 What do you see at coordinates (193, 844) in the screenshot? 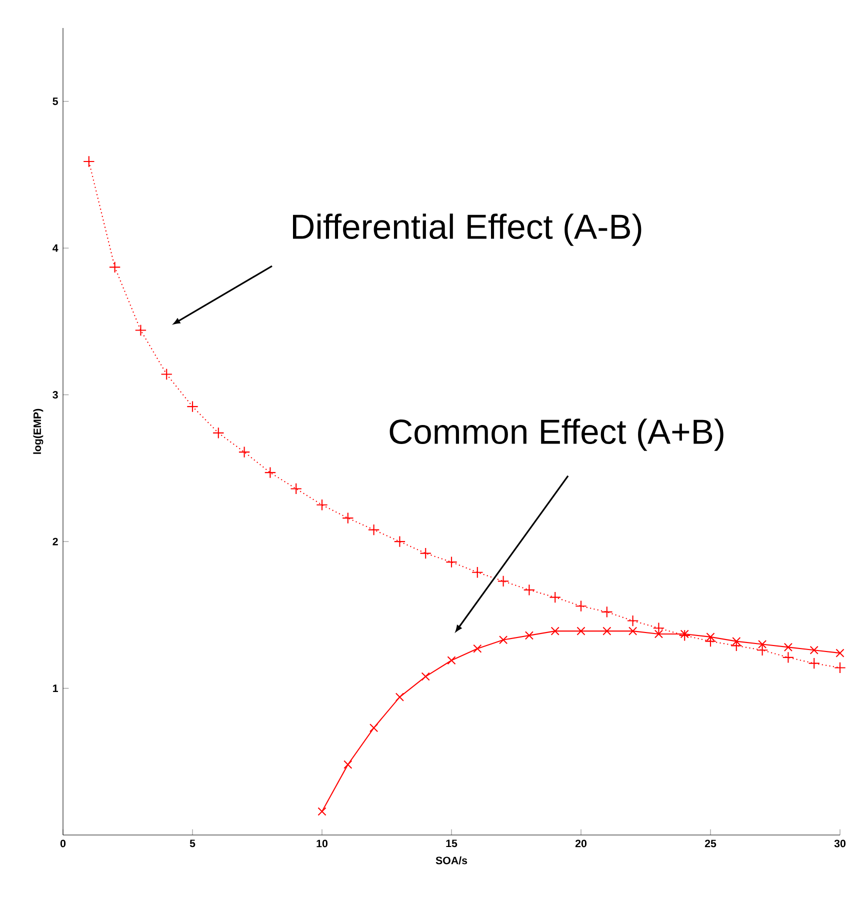
I see `x-tick-label: 5` at bounding box center [193, 844].